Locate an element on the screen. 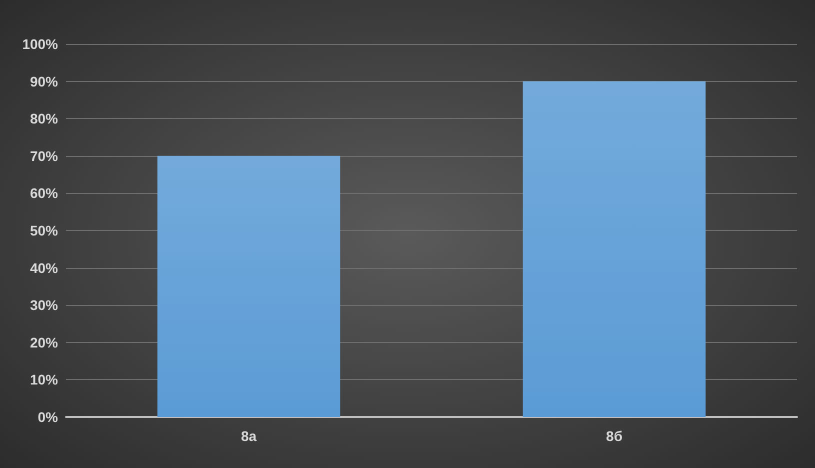 The width and height of the screenshot is (815, 468). y-tick-label: 80% is located at coordinates (44, 118).